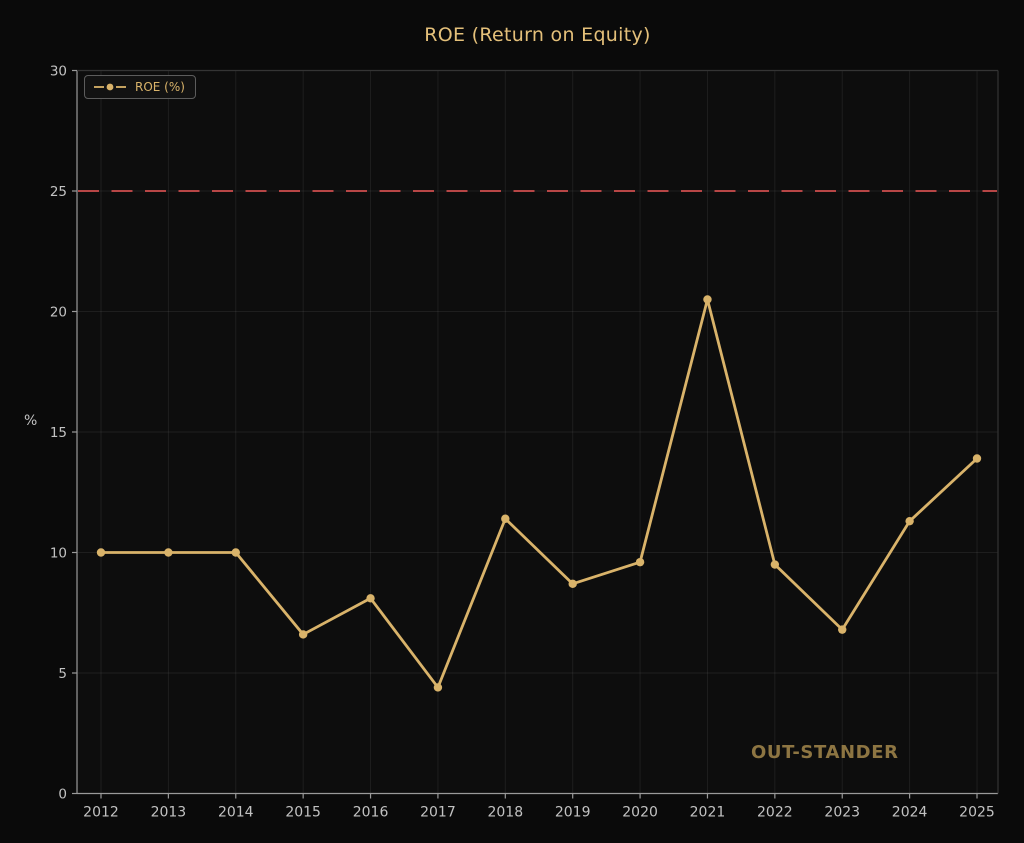 The image size is (1024, 843). I want to click on x-tick-label: 2018, so click(505, 813).